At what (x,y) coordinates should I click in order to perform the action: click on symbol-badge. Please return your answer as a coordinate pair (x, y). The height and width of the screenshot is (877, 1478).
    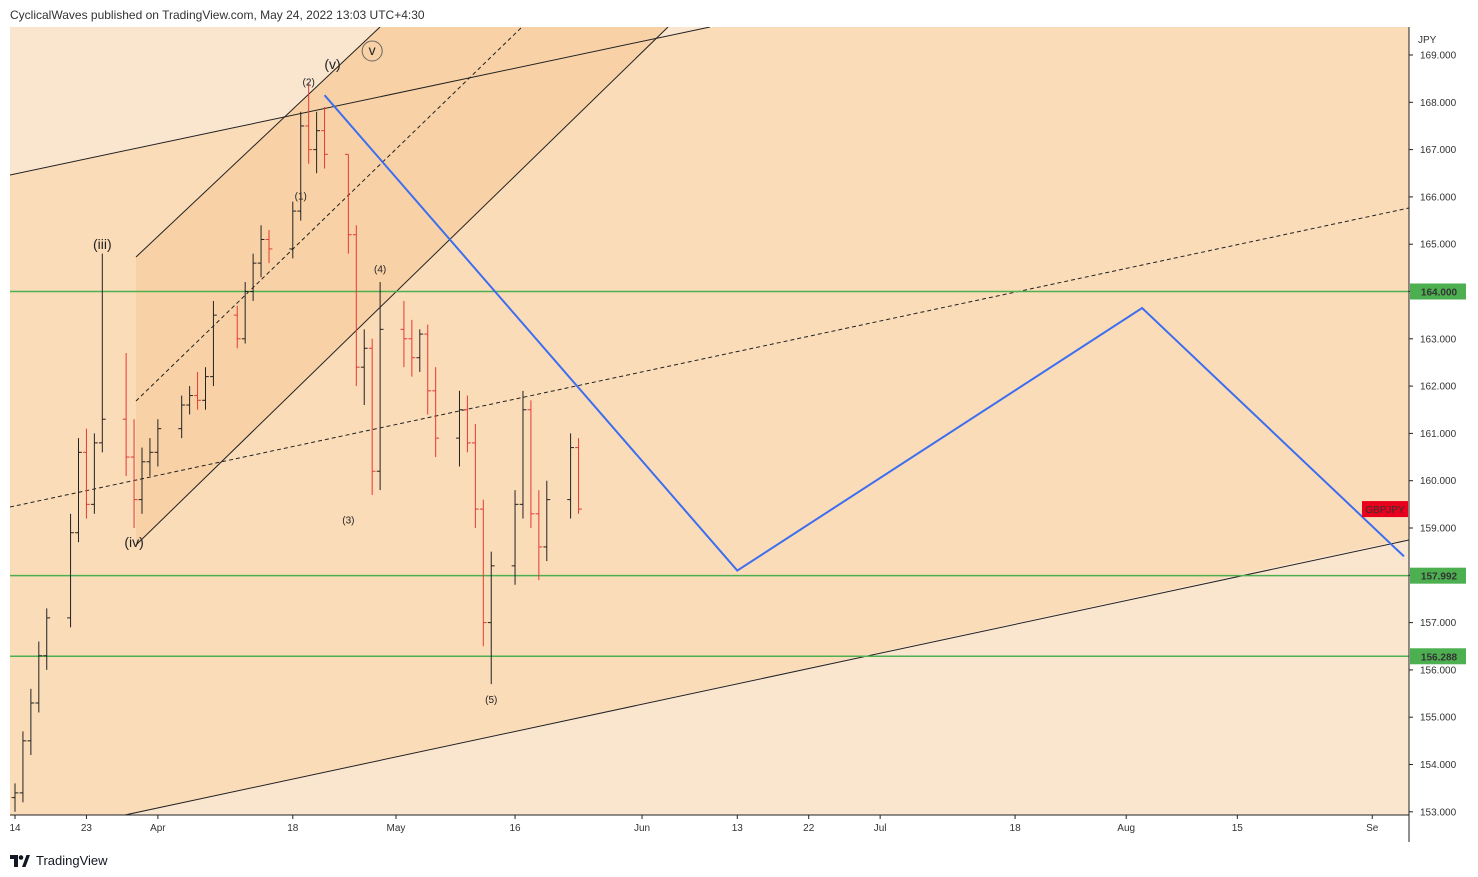
    Looking at the image, I should click on (1385, 509).